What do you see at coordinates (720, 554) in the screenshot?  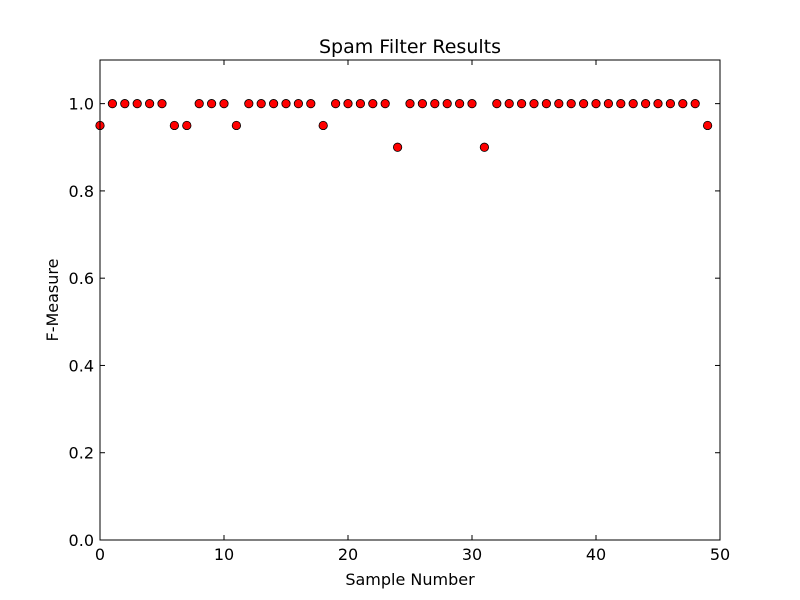 I see `x-tick-label: 50` at bounding box center [720, 554].